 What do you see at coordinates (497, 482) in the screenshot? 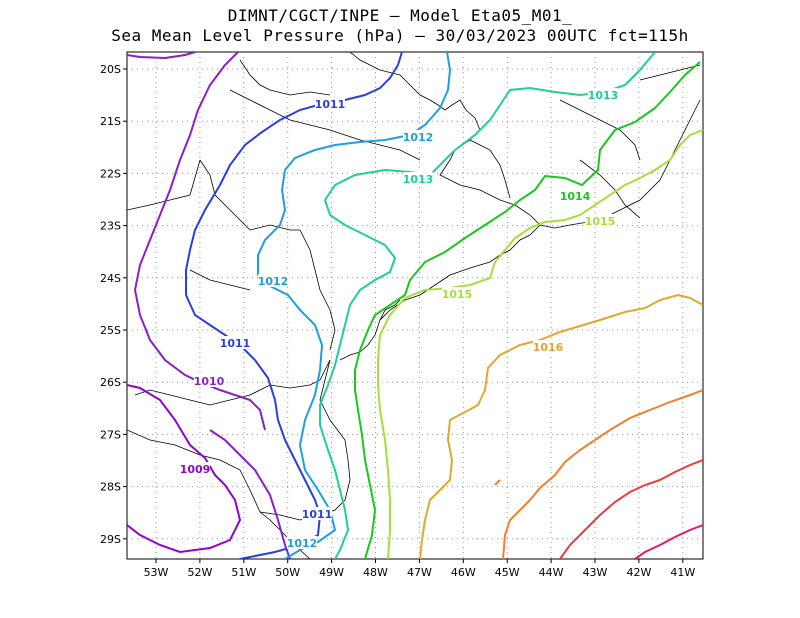
I see `isobar-1016-small` at bounding box center [497, 482].